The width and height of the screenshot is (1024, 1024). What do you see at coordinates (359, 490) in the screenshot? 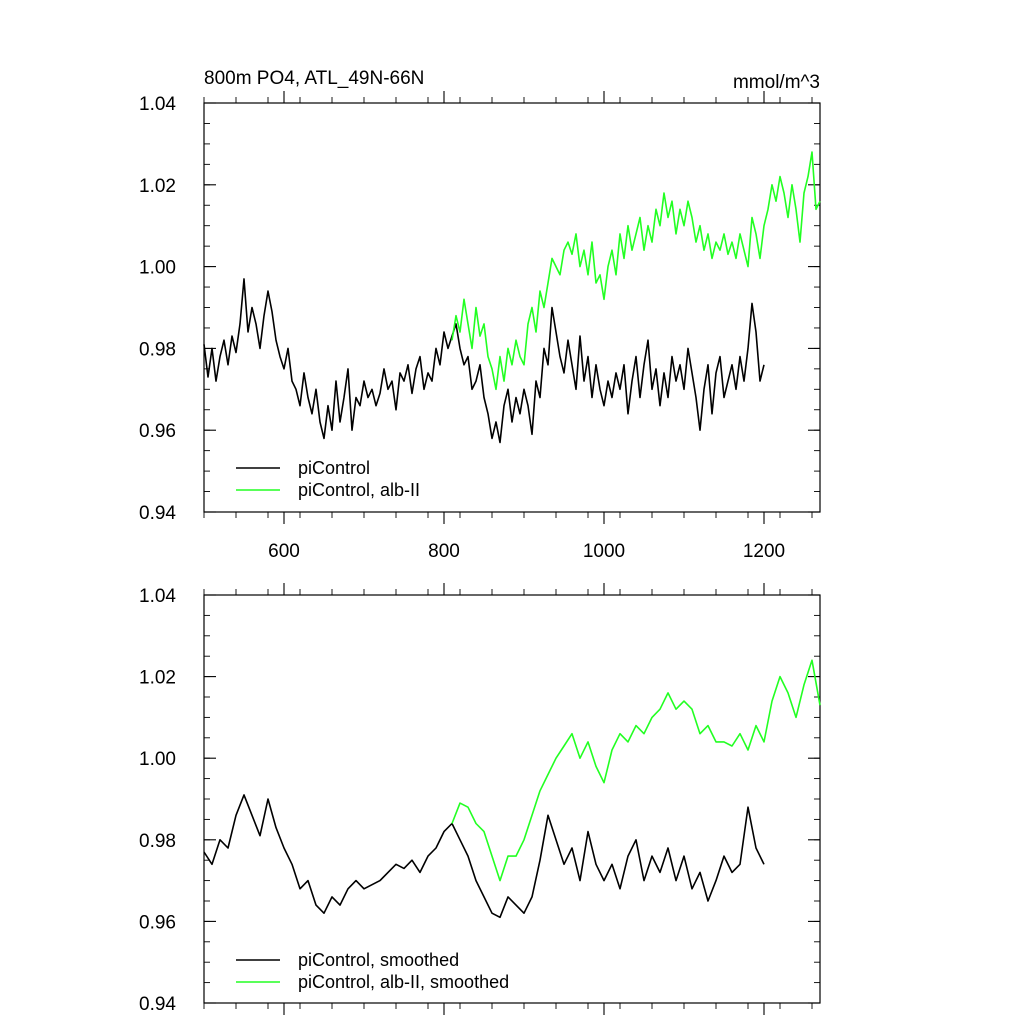
I see `legend-label: piControl, alb-II` at bounding box center [359, 490].